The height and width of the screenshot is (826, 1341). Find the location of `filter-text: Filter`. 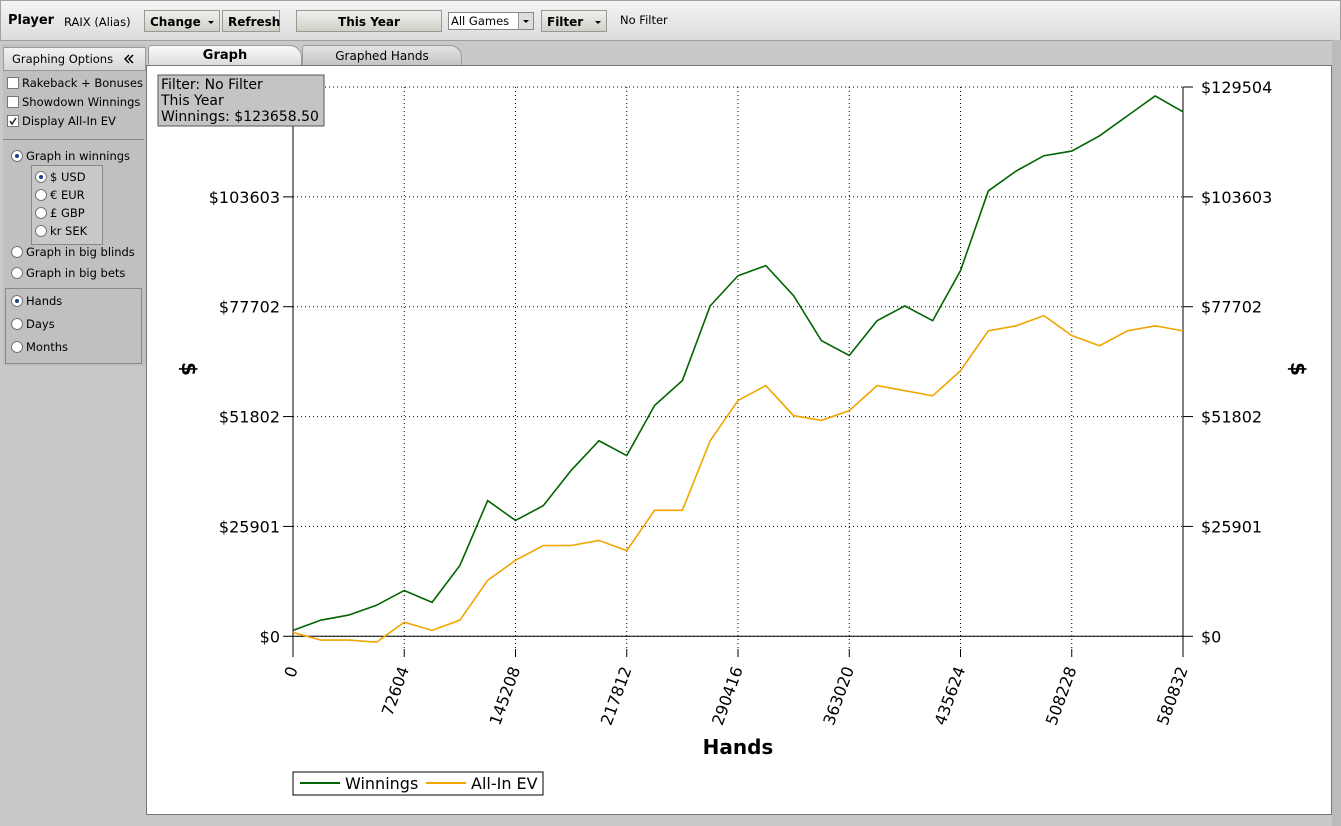

filter-text: Filter is located at coordinates (565, 22).